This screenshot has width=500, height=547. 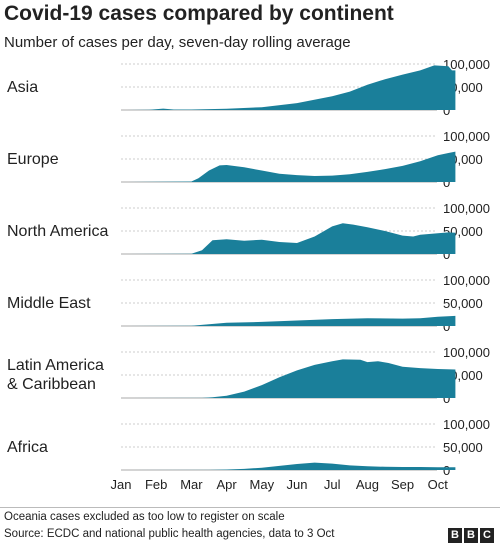 What do you see at coordinates (262, 484) in the screenshot?
I see `x-tick-label: May` at bounding box center [262, 484].